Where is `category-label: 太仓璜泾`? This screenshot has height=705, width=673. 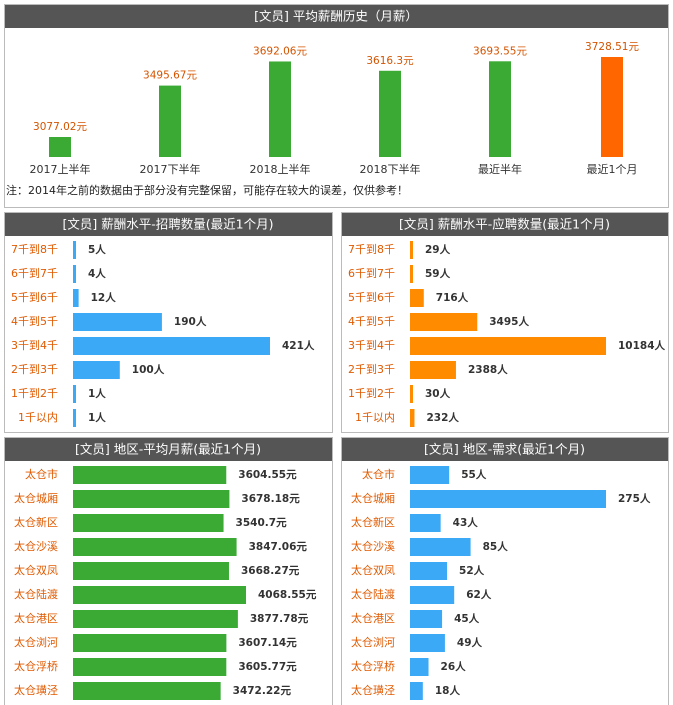 category-label: 太仓璜泾 is located at coordinates (373, 690).